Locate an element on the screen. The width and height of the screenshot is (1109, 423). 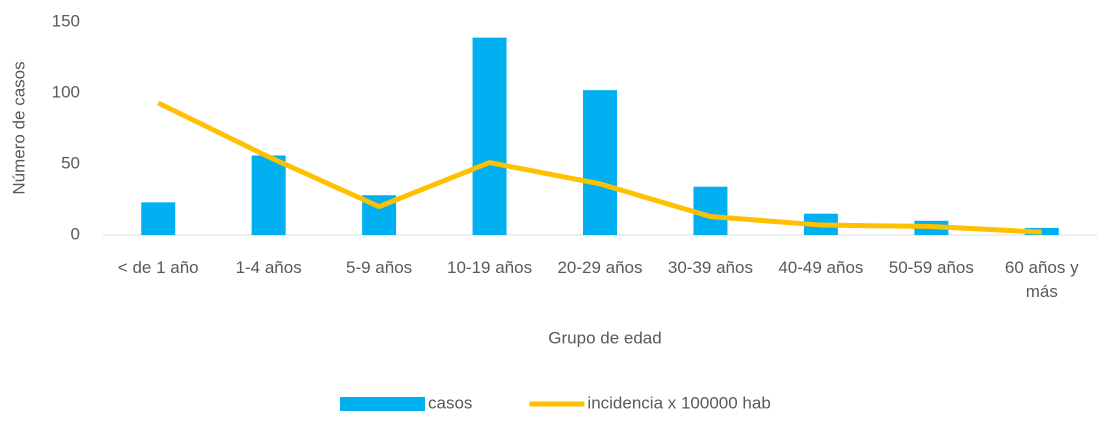
x-tick-label: 10-19 años is located at coordinates (490, 267).